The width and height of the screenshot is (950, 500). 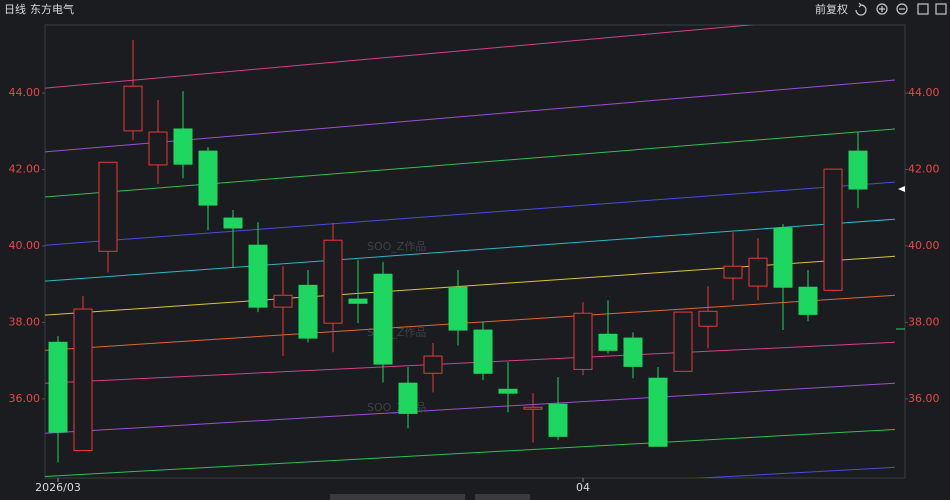 I want to click on zoom-in-icon, so click(x=882, y=9).